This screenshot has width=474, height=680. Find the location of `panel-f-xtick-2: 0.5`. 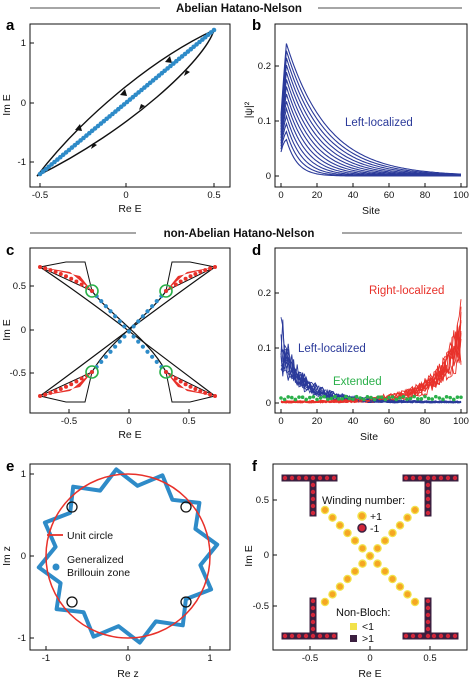

panel-f-xtick-2: 0.5 is located at coordinates (429, 658).